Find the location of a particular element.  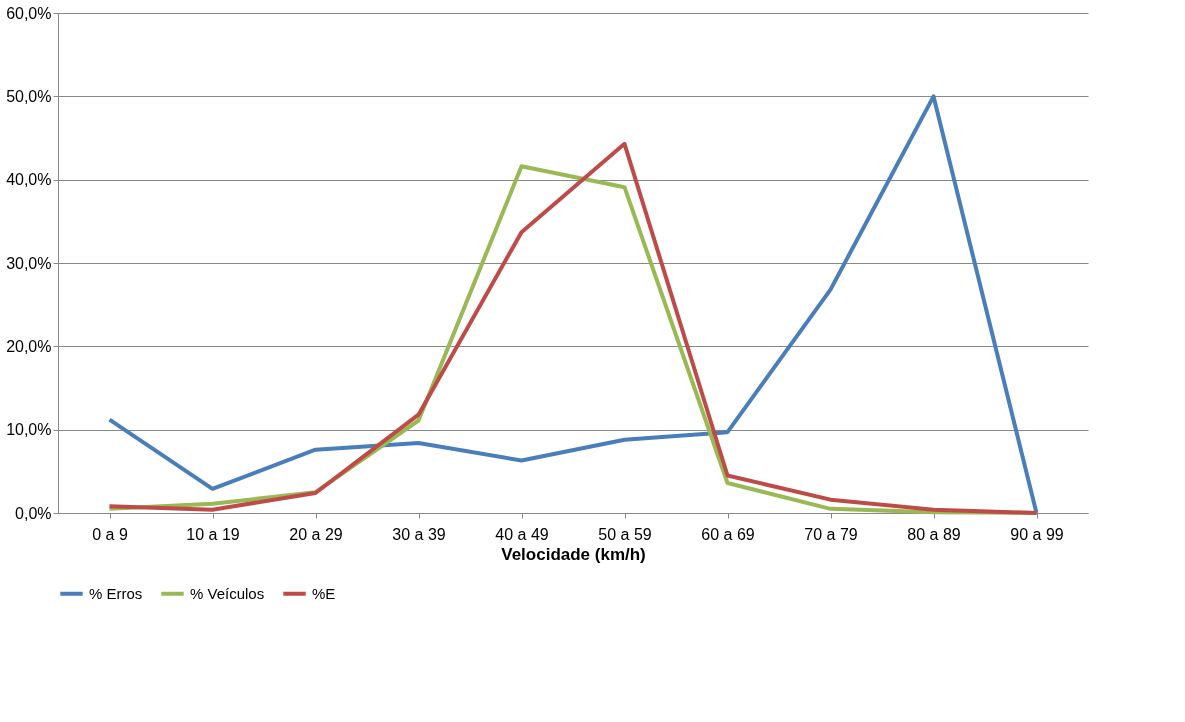

x-tick-label: 50 a 59 is located at coordinates (625, 534).